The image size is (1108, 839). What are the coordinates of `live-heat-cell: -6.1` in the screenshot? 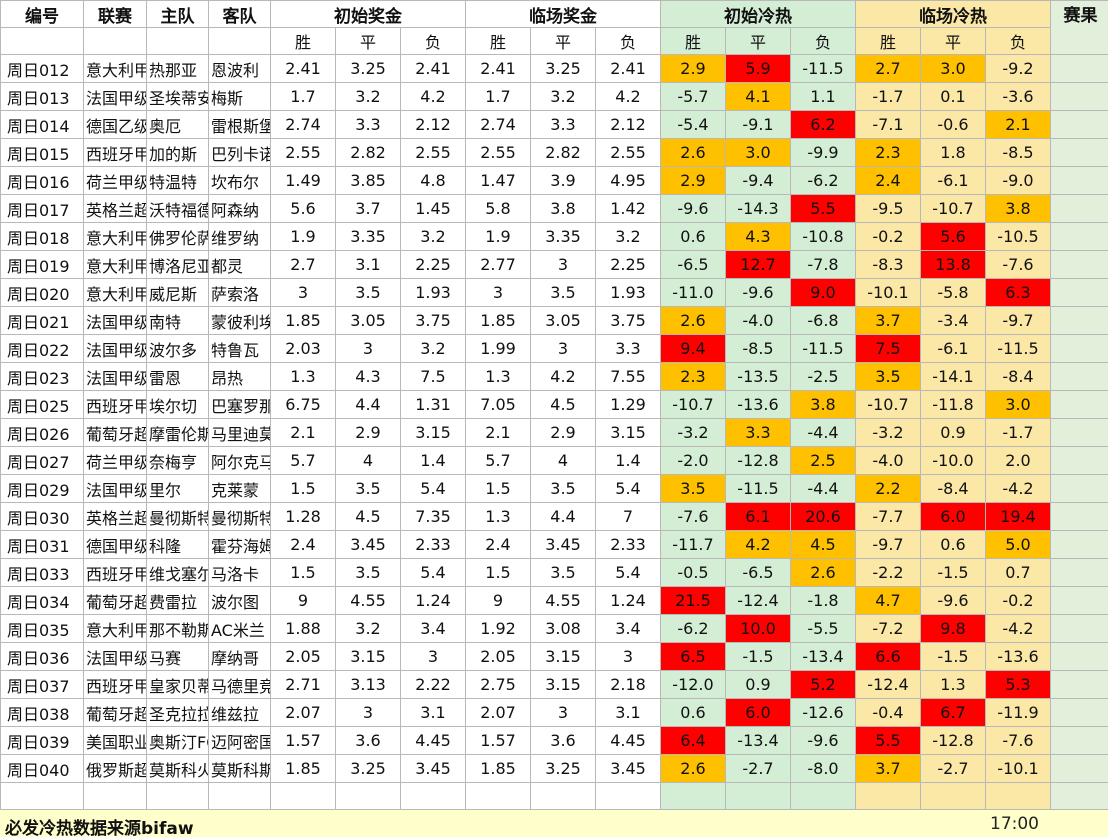 It's located at (953, 349).